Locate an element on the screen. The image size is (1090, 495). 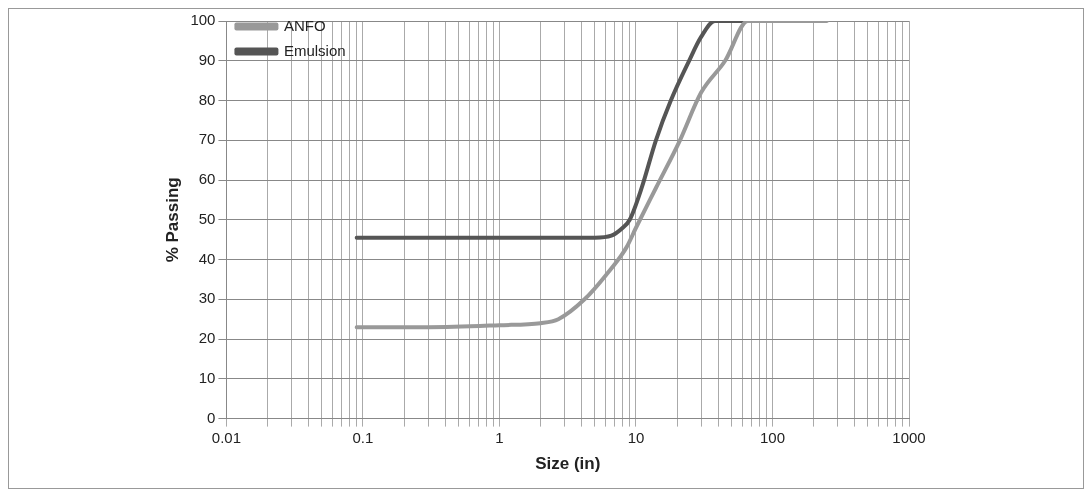
x-tick-label: 10 is located at coordinates (636, 437).